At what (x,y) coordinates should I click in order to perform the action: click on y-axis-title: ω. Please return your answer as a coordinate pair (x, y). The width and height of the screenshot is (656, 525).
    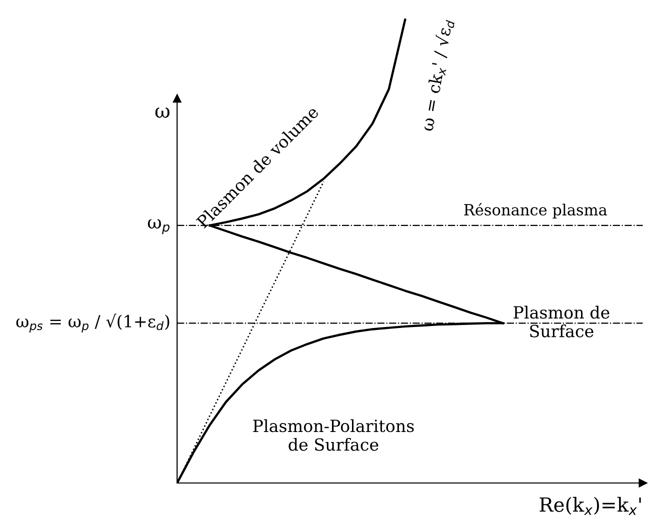
    Looking at the image, I should click on (162, 113).